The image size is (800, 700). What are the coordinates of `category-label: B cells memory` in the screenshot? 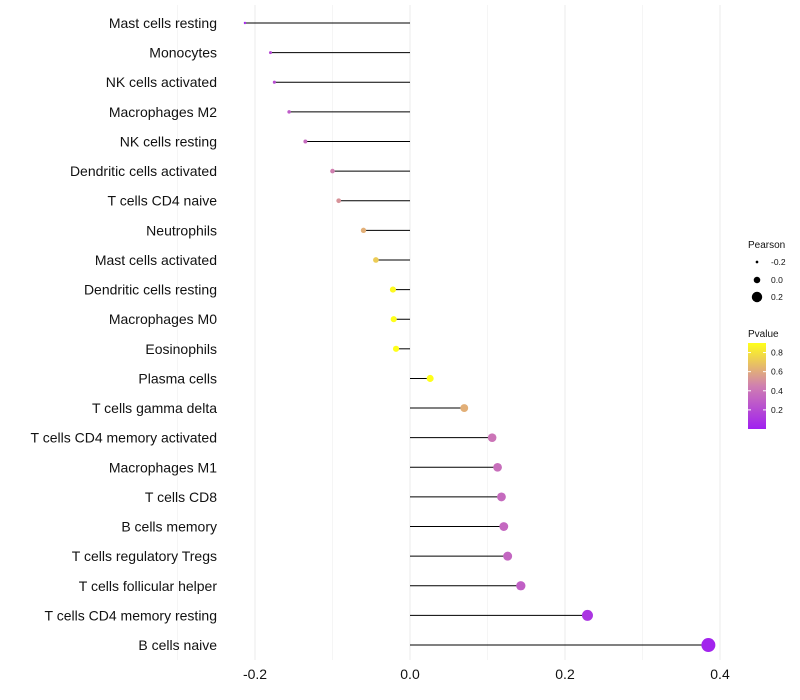 It's located at (169, 527).